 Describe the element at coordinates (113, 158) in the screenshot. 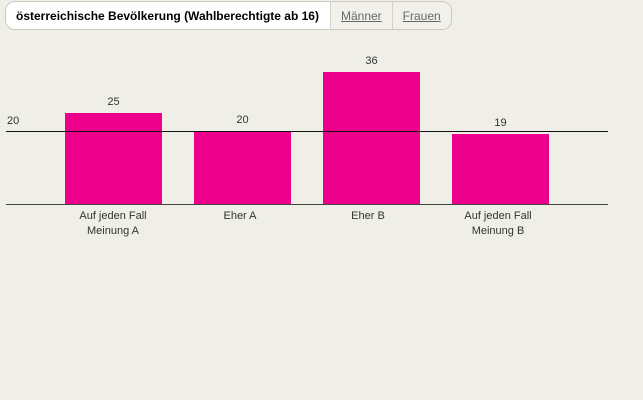

I see `bar-auf-jeden-fall-a` at that location.